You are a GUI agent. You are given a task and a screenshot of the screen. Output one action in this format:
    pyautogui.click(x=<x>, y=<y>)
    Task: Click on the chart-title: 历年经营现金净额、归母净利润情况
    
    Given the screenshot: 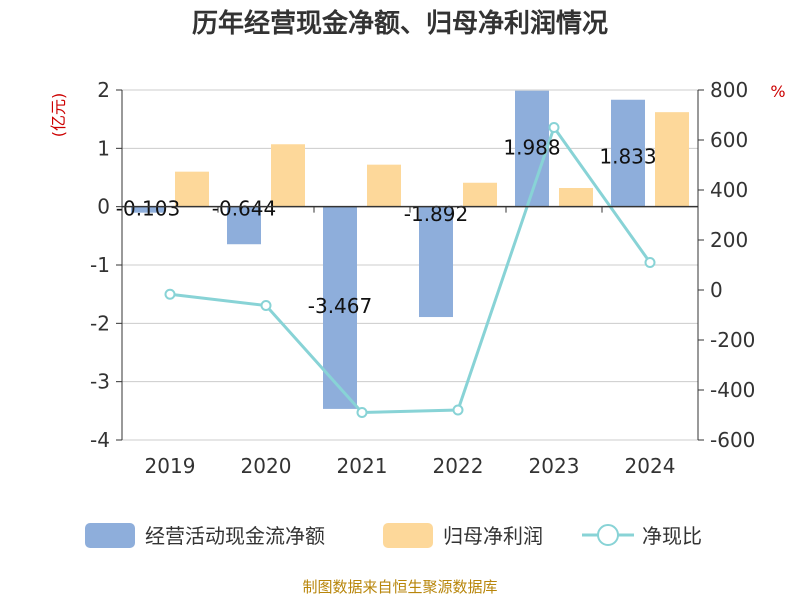 What is the action you would take?
    pyautogui.click(x=400, y=23)
    